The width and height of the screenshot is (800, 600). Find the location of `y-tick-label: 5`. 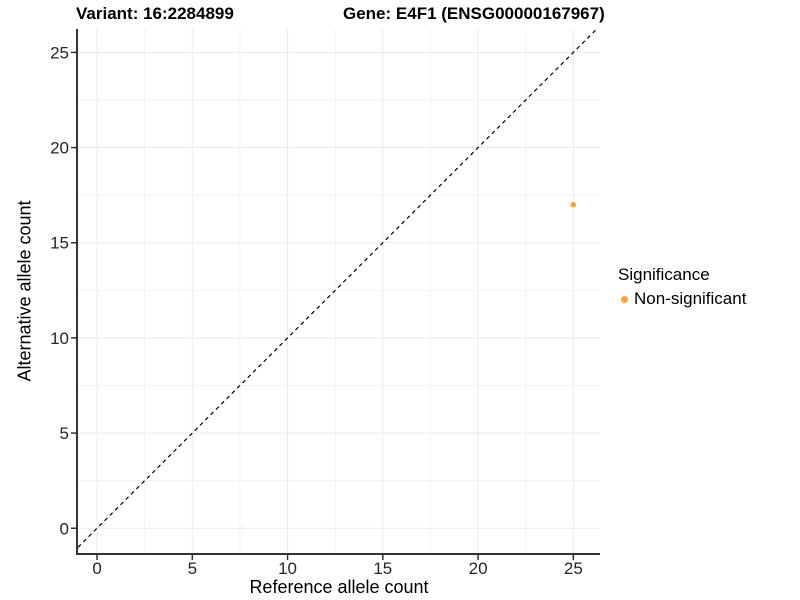

y-tick-label: 5 is located at coordinates (64, 433).